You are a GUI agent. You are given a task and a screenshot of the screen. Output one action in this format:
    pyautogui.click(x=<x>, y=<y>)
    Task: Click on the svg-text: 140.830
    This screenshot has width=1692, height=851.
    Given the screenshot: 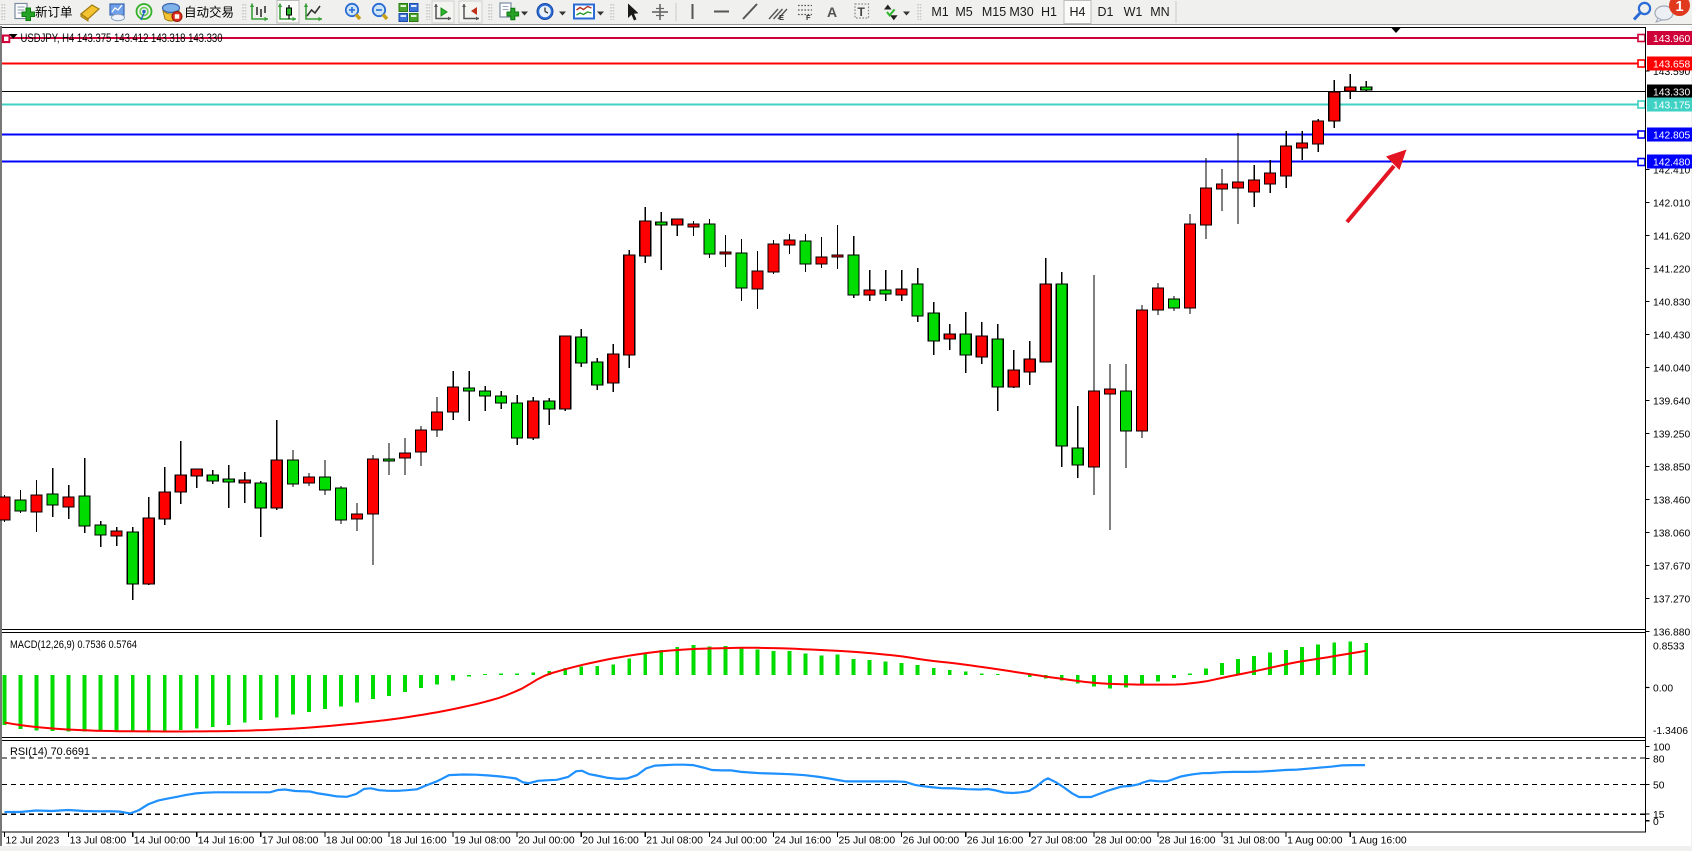 What is the action you would take?
    pyautogui.click(x=1671, y=303)
    